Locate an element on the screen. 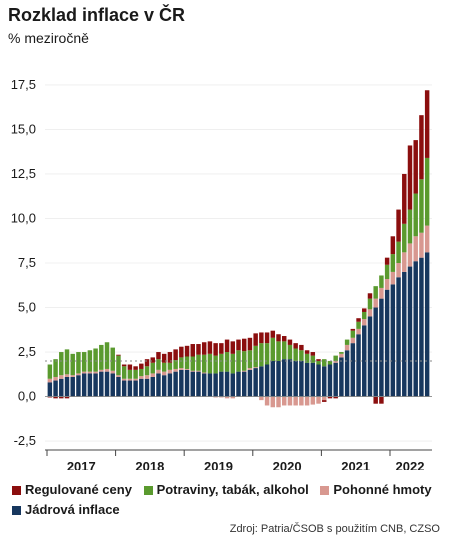  x-year-label: 2022 is located at coordinates (410, 464).